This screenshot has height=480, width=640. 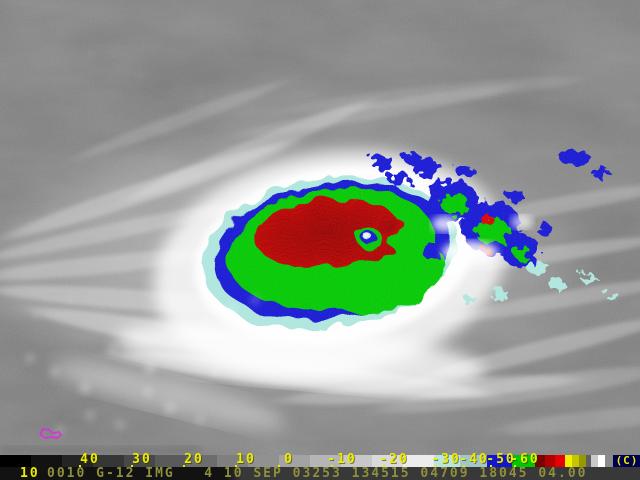 What do you see at coordinates (30, 473) in the screenshot?
I see `frame-counter: 10` at bounding box center [30, 473].